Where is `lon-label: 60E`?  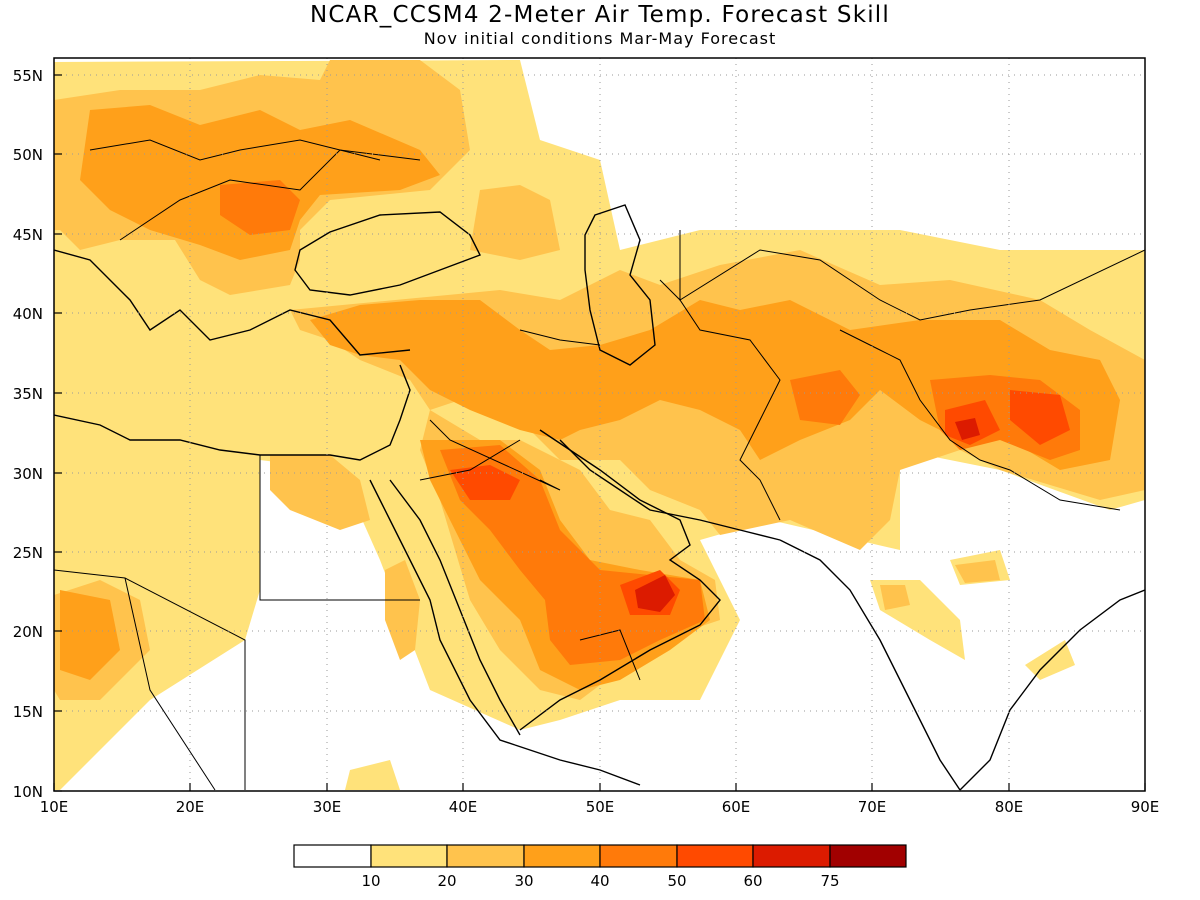
lon-label: 60E is located at coordinates (736, 807).